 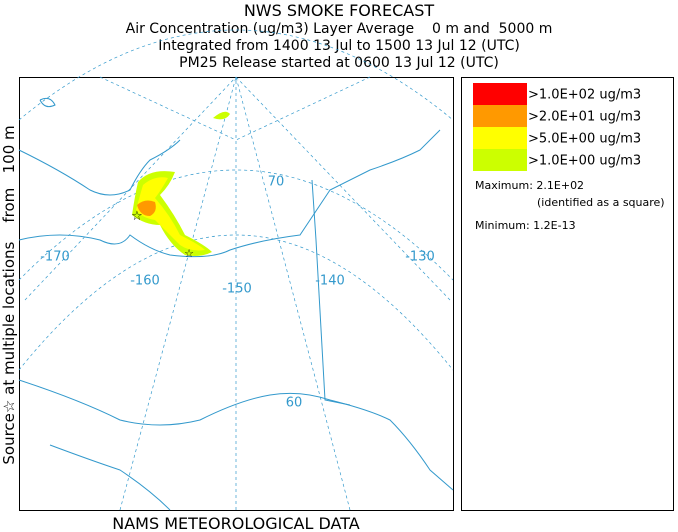 What do you see at coordinates (145, 281) in the screenshot?
I see `map-label: -160` at bounding box center [145, 281].